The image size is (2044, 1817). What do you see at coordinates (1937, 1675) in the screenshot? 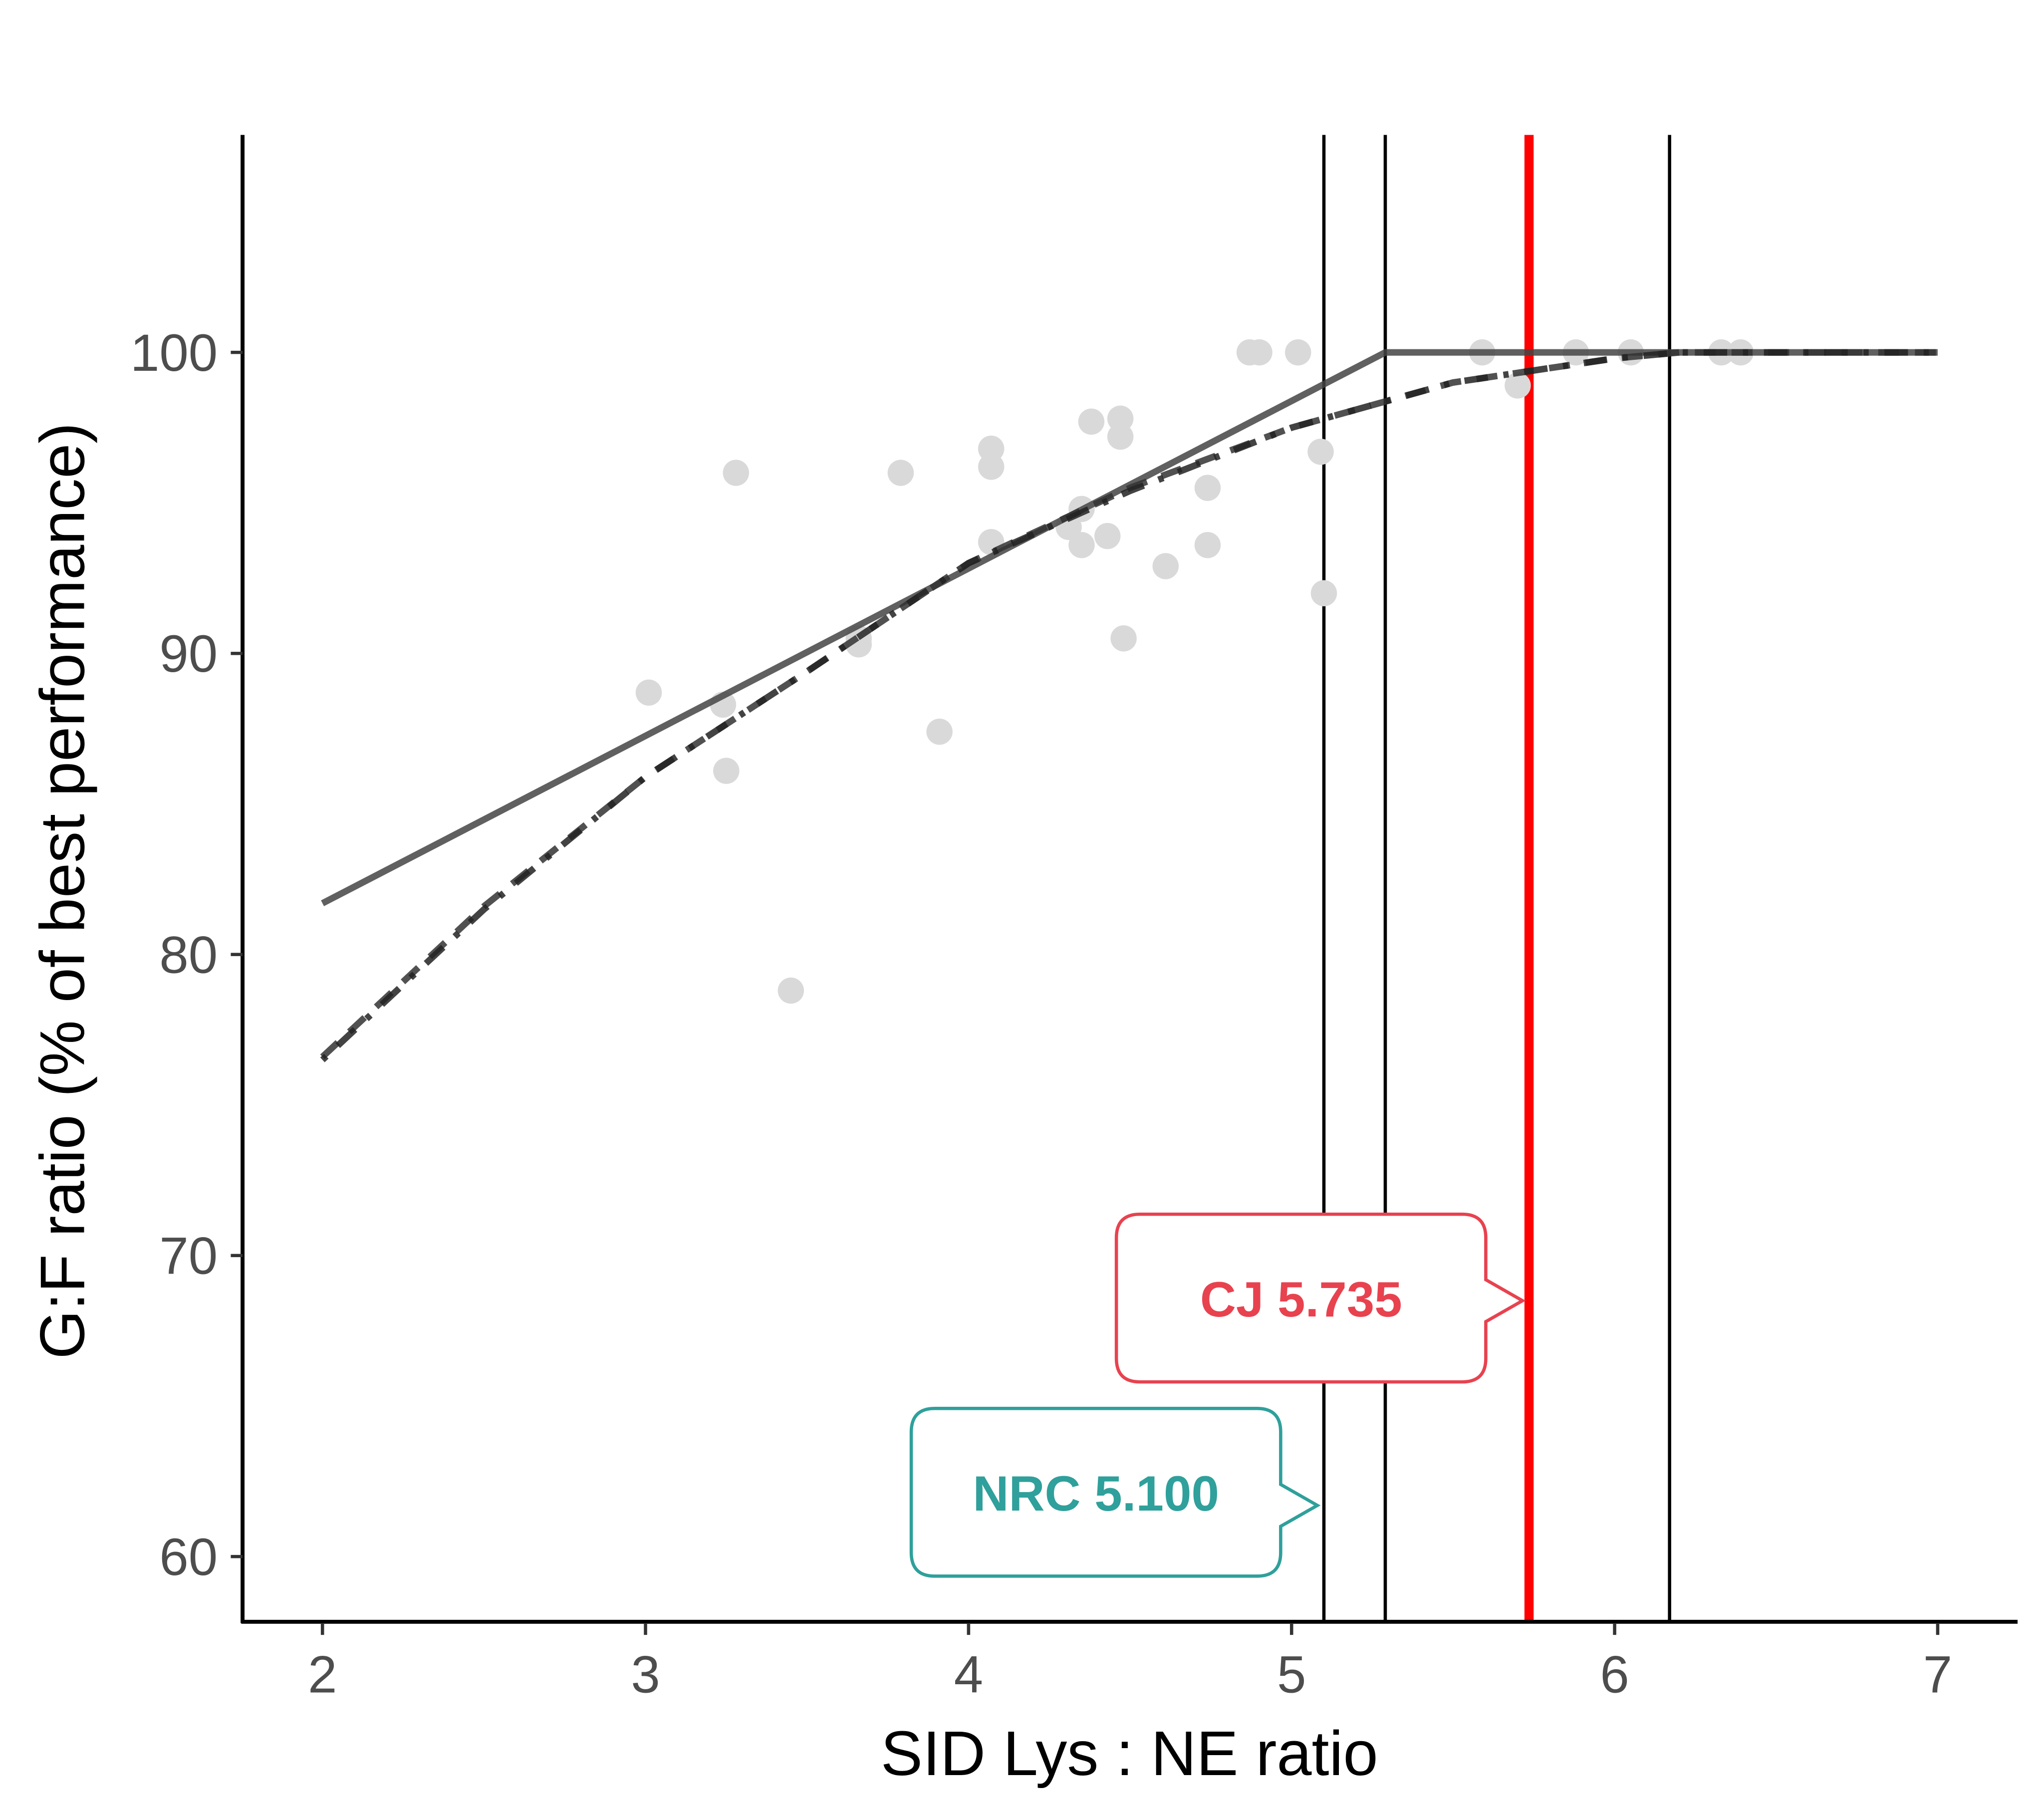
I see `x-tick-label: 7` at bounding box center [1937, 1675].